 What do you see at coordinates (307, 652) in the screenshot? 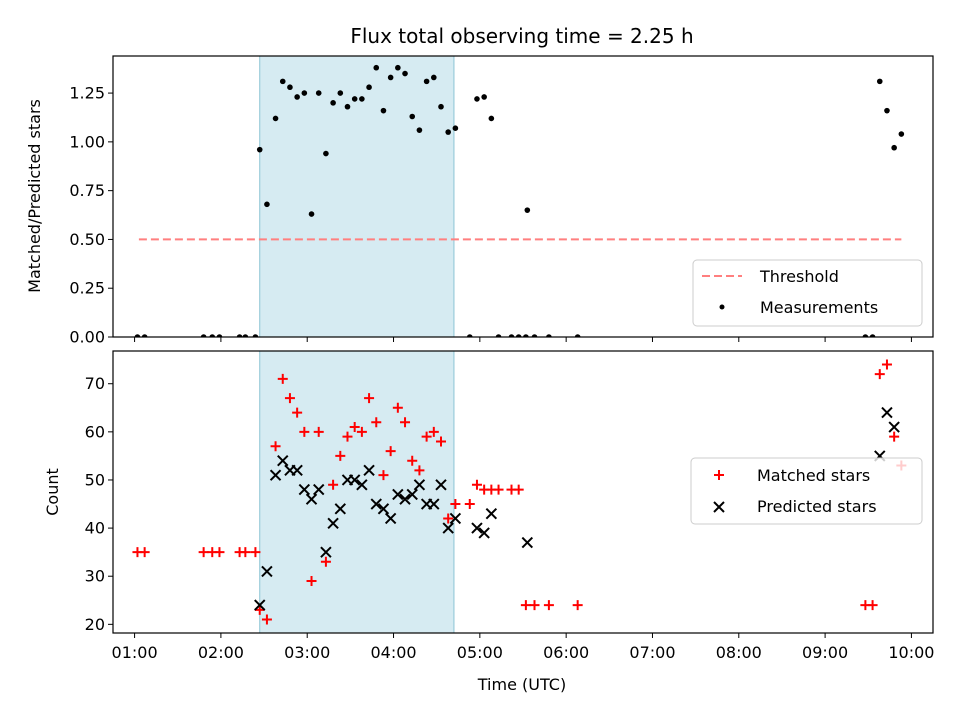
I see `x-tick-label: 03:00` at bounding box center [307, 652].